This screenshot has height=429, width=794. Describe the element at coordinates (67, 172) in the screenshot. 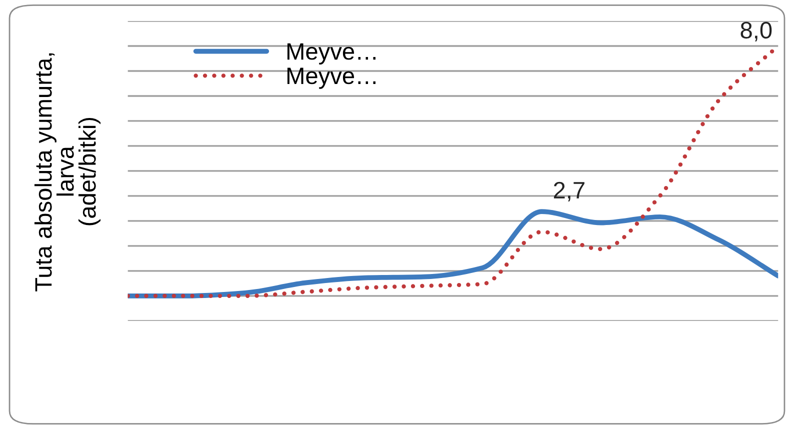

I see `y-axis-title: Tuta absoluta yumurta, larva (adet/bitki)` at that location.